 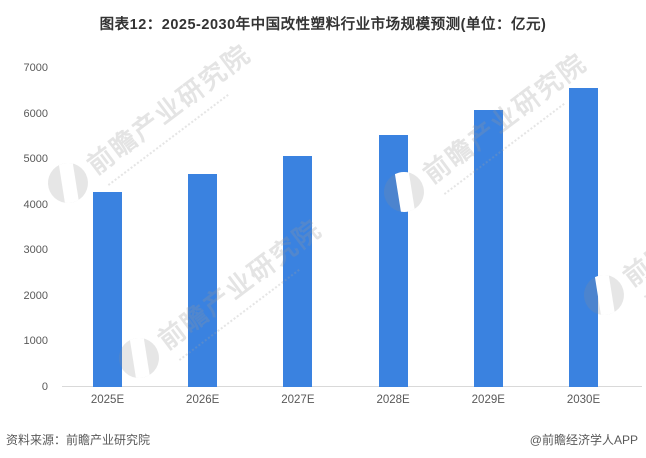 What do you see at coordinates (298, 271) in the screenshot?
I see `bar-2027E` at bounding box center [298, 271].